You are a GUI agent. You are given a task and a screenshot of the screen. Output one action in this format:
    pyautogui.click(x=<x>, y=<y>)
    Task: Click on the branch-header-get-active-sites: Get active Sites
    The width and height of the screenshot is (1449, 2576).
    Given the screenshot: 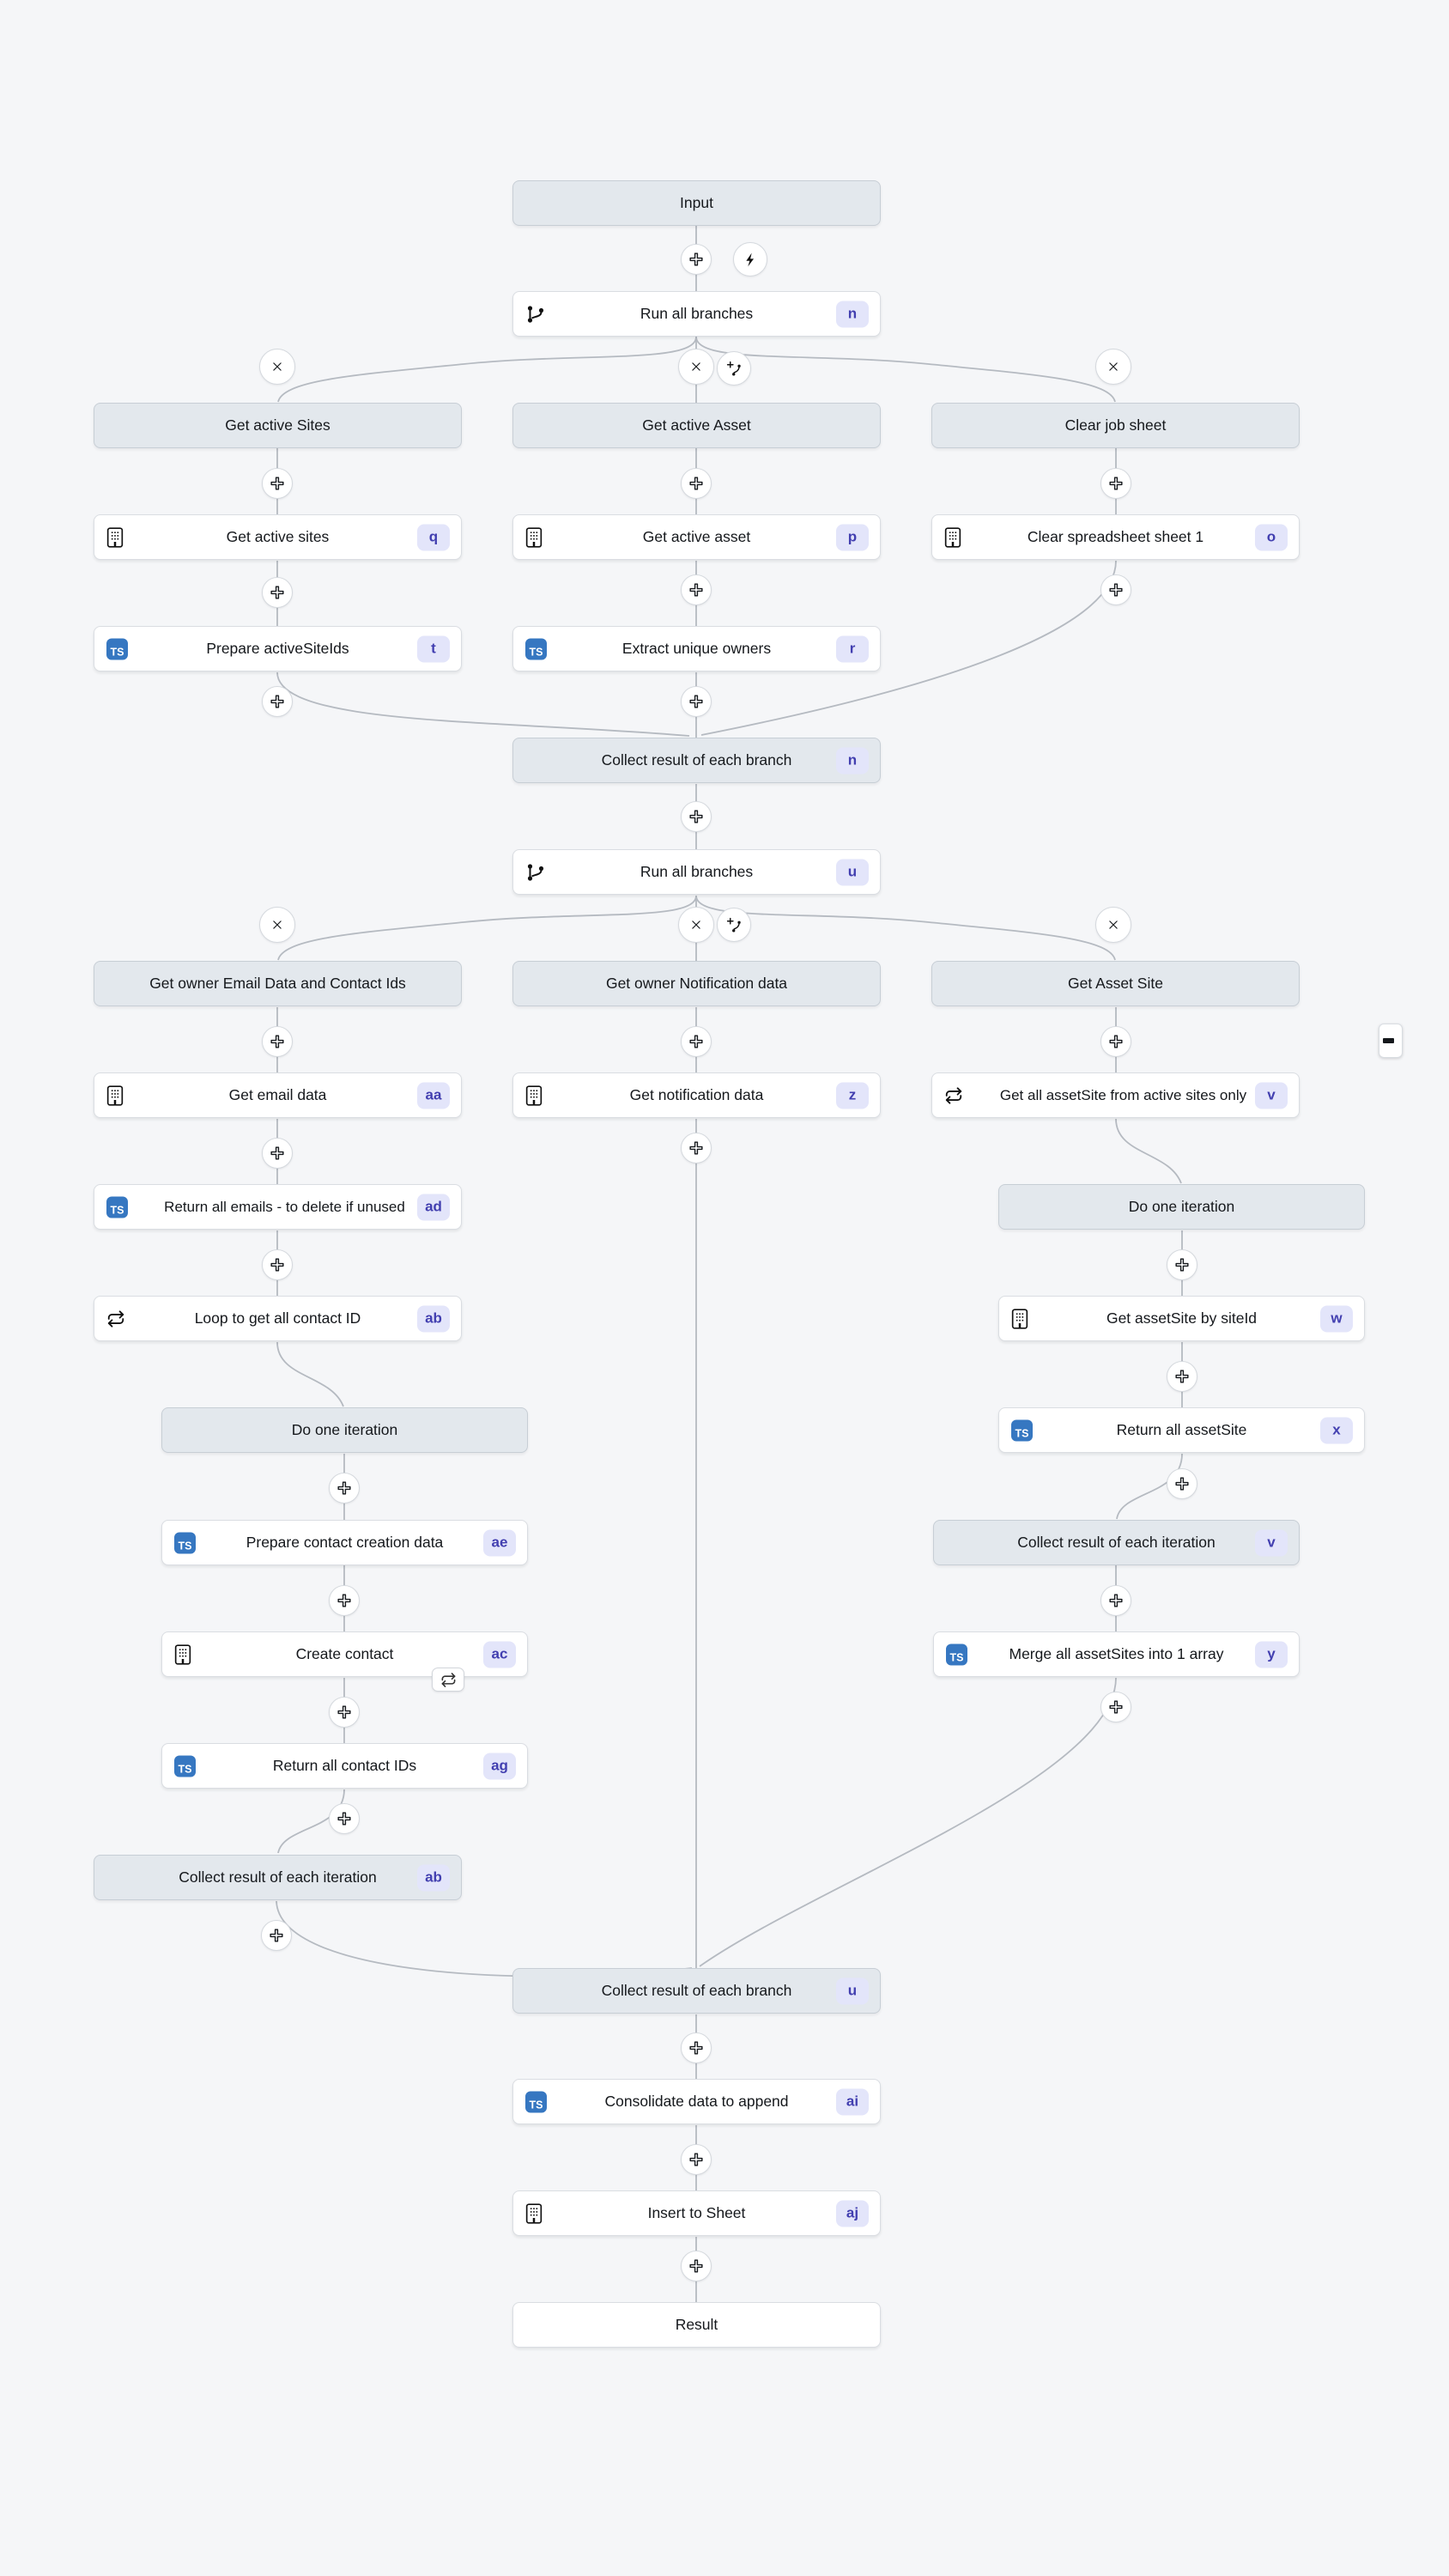 What is the action you would take?
    pyautogui.click(x=278, y=425)
    